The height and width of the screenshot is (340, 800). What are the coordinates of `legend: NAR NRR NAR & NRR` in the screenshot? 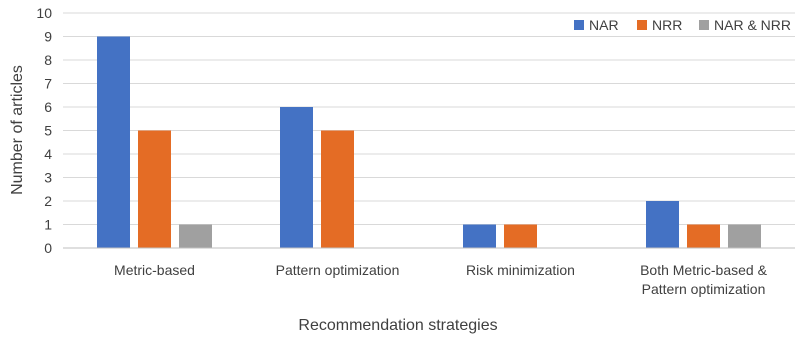 It's located at (682, 25).